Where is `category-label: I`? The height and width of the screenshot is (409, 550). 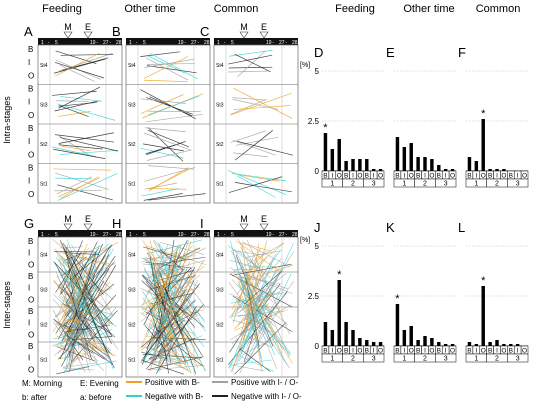 category-label: I is located at coordinates (446, 351).